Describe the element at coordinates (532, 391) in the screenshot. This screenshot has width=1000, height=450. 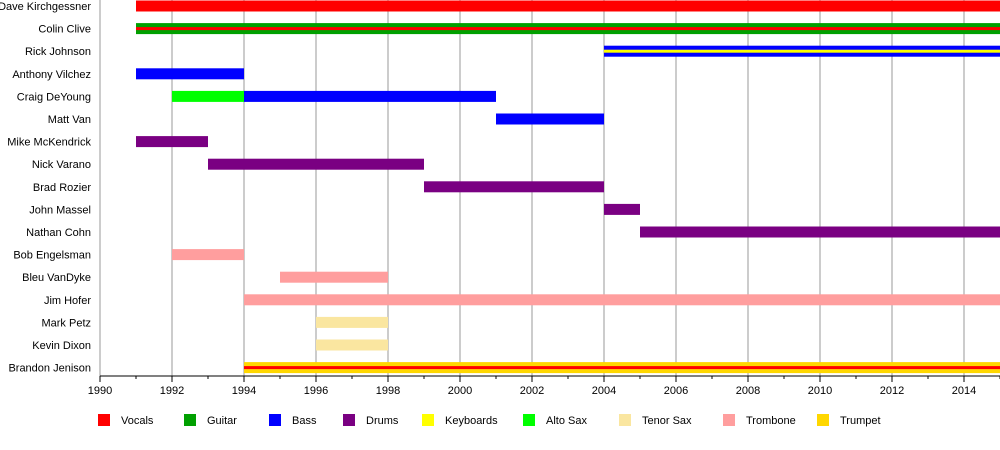
I see `x-tick-label-2002: 2002` at that location.